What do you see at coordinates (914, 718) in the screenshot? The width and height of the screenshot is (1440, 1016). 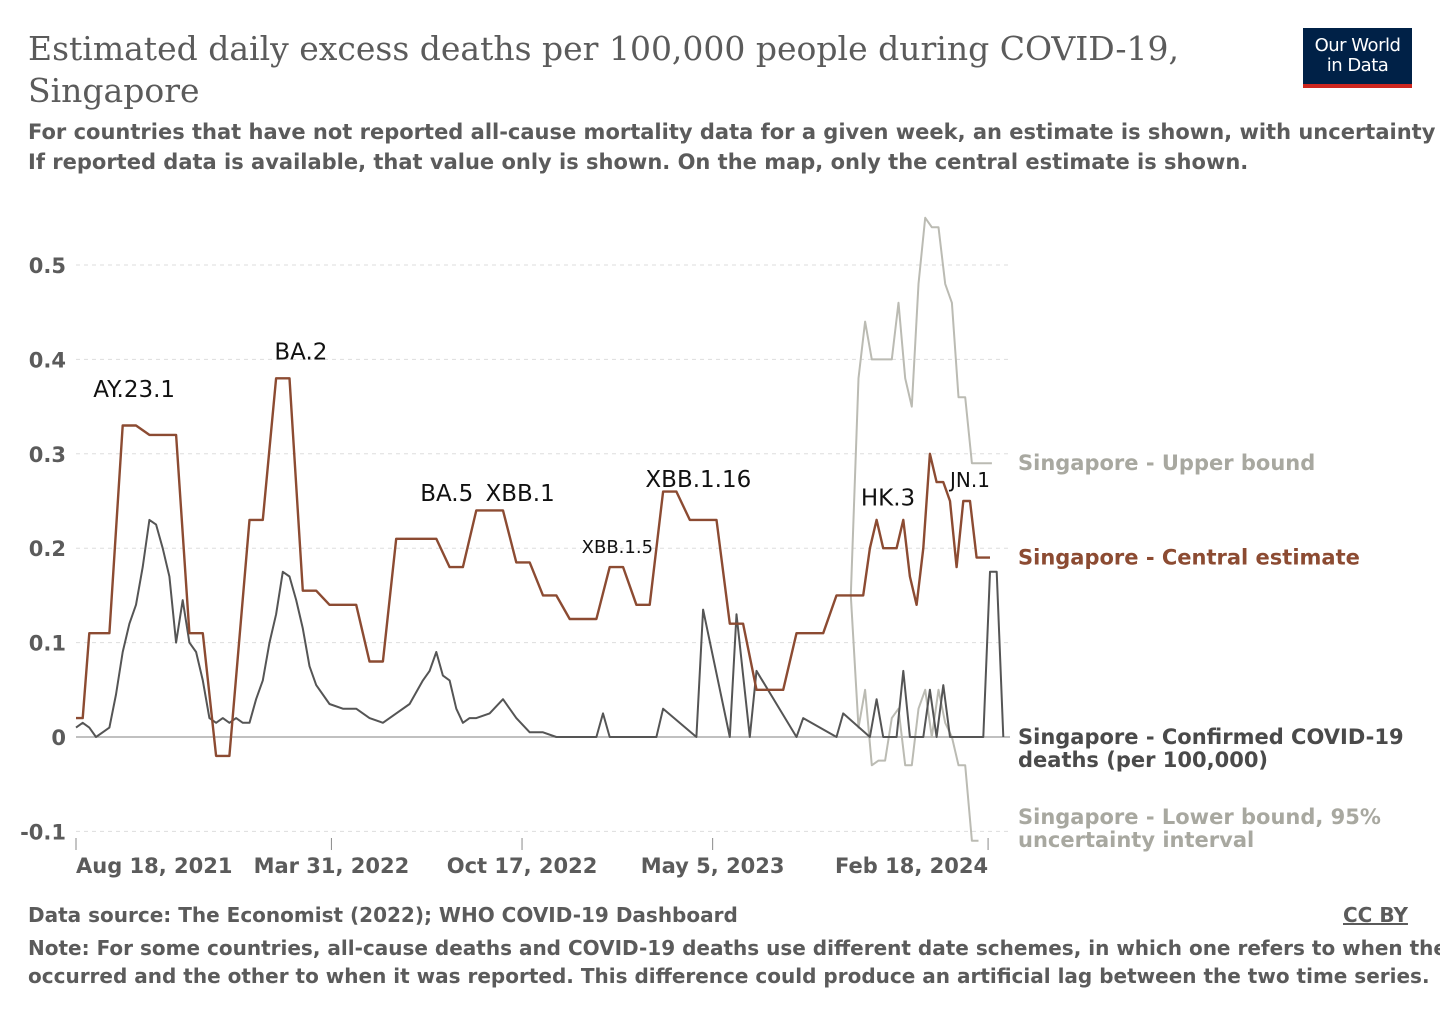 I see `series-lower-bound` at bounding box center [914, 718].